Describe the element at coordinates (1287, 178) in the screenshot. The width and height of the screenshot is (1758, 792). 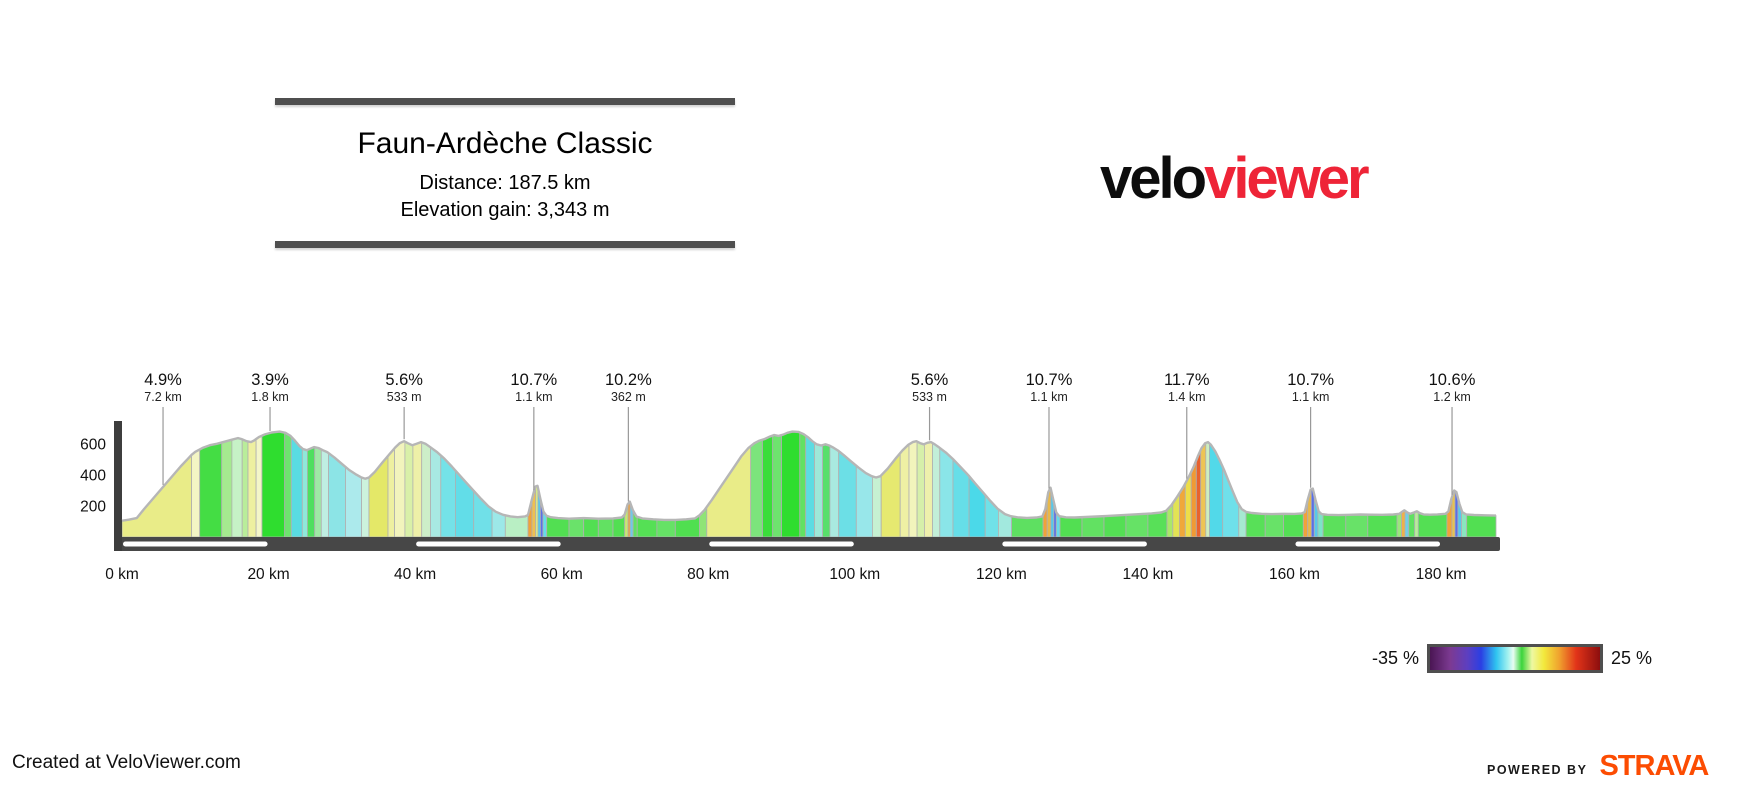
I see `veloviewer-logo-viewer: viewer` at that location.